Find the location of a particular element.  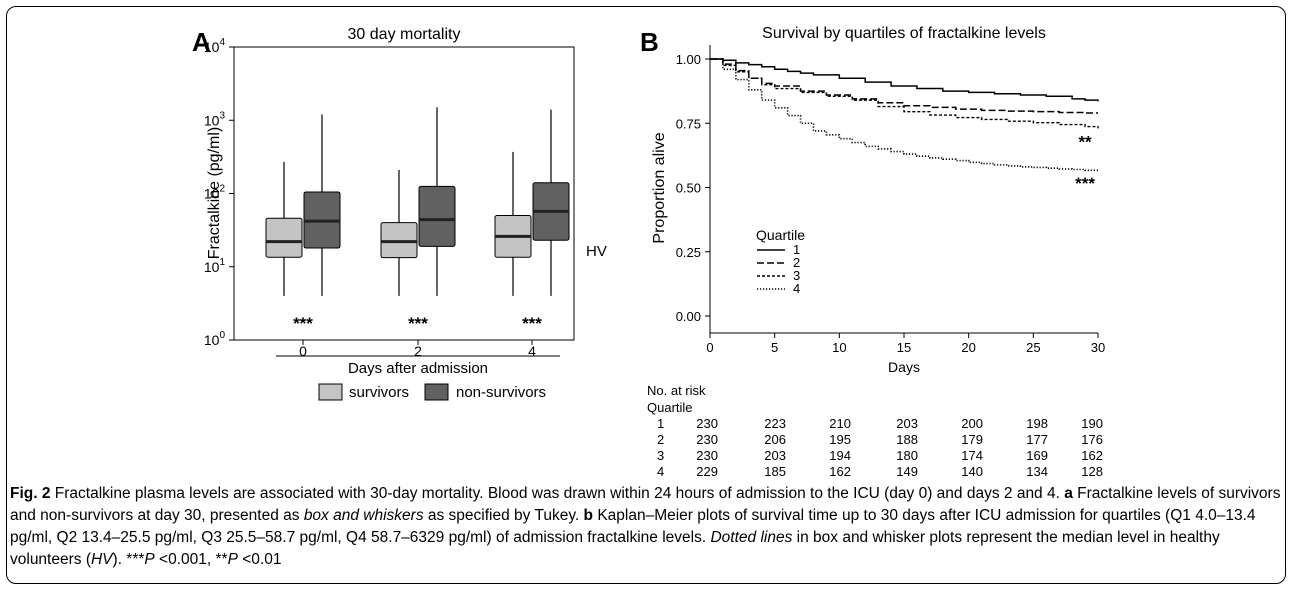

risk-table-cell: 134 is located at coordinates (1037, 471).